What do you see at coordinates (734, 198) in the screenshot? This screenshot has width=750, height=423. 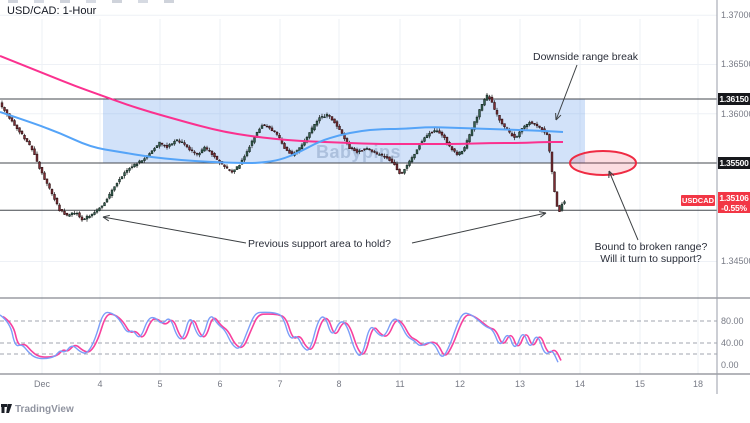 I see `last-price-value: 1.35106` at bounding box center [734, 198].